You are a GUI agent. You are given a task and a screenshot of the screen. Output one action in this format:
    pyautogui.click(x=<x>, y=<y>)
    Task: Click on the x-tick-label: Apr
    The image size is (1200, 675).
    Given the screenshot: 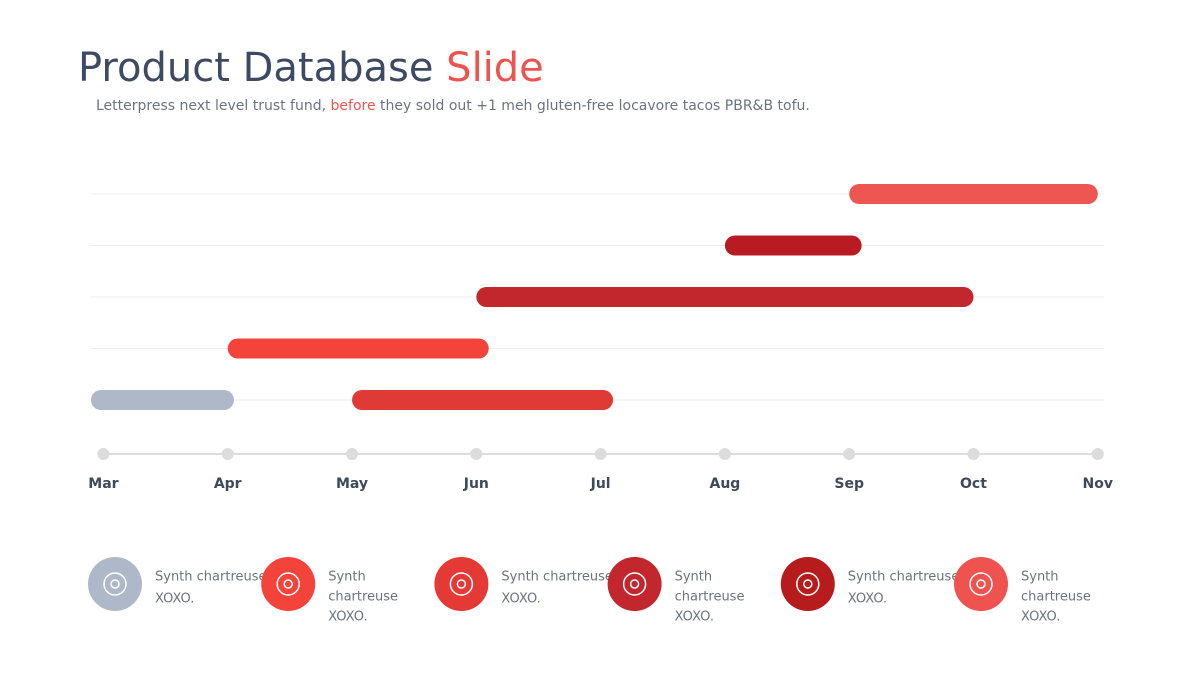 What is the action you would take?
    pyautogui.click(x=228, y=484)
    